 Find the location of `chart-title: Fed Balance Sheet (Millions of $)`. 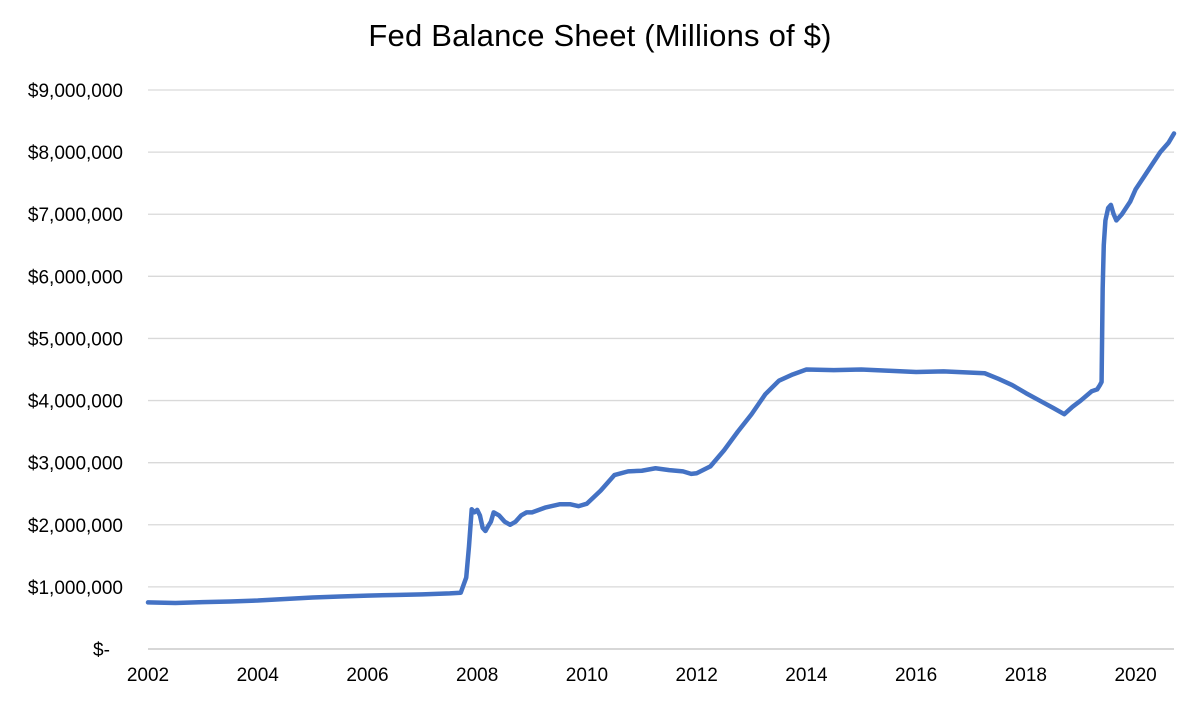

chart-title: Fed Balance Sheet (Millions of $) is located at coordinates (600, 35).